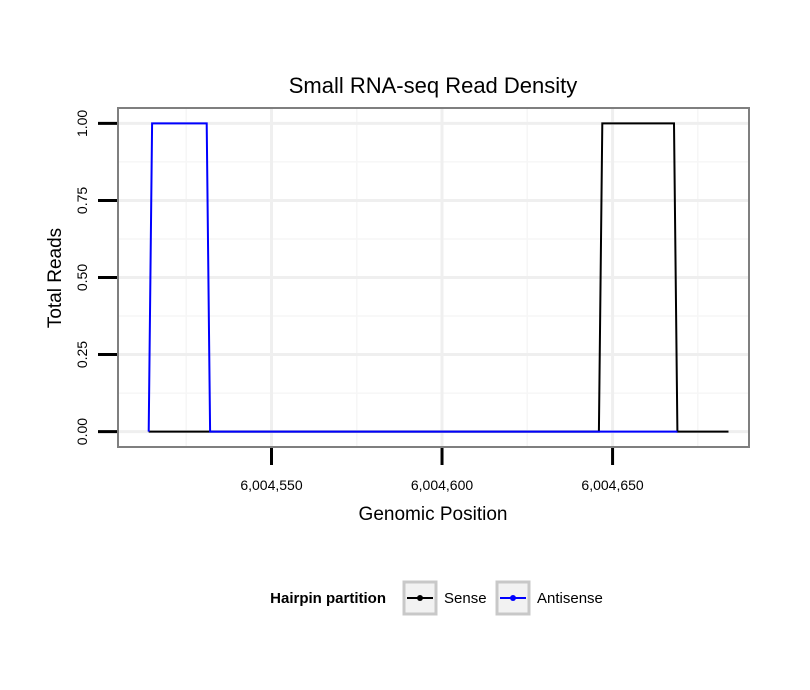 The height and width of the screenshot is (690, 810). Describe the element at coordinates (55, 278) in the screenshot. I see `y-axis-title: Total Reads` at that location.